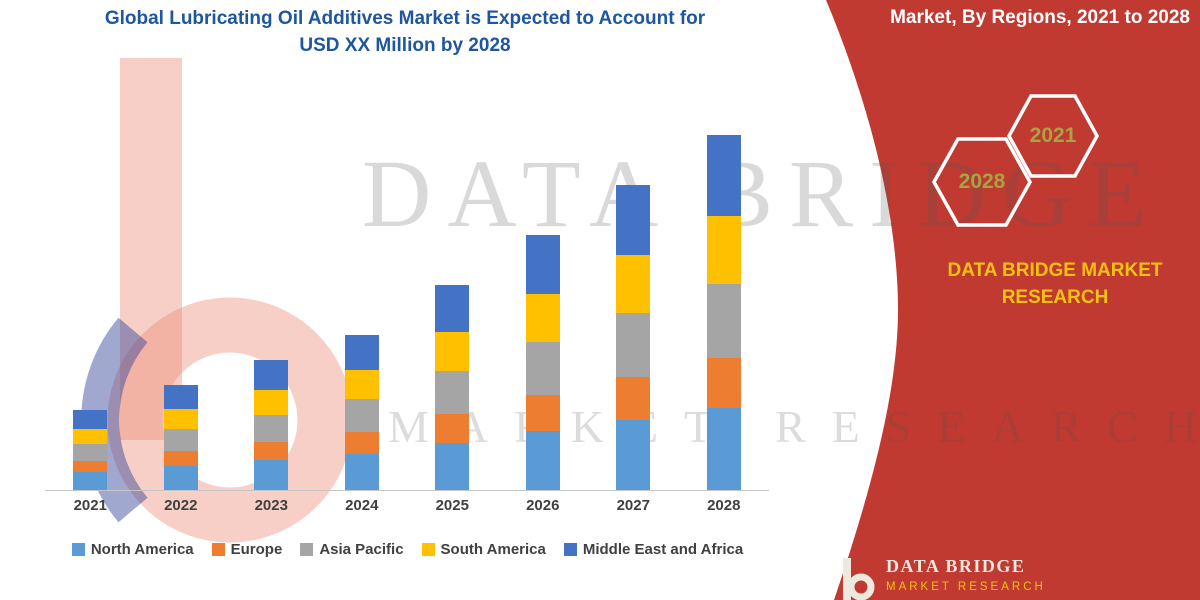 The height and width of the screenshot is (600, 1200). I want to click on legend-item-south-america: South America, so click(483, 549).